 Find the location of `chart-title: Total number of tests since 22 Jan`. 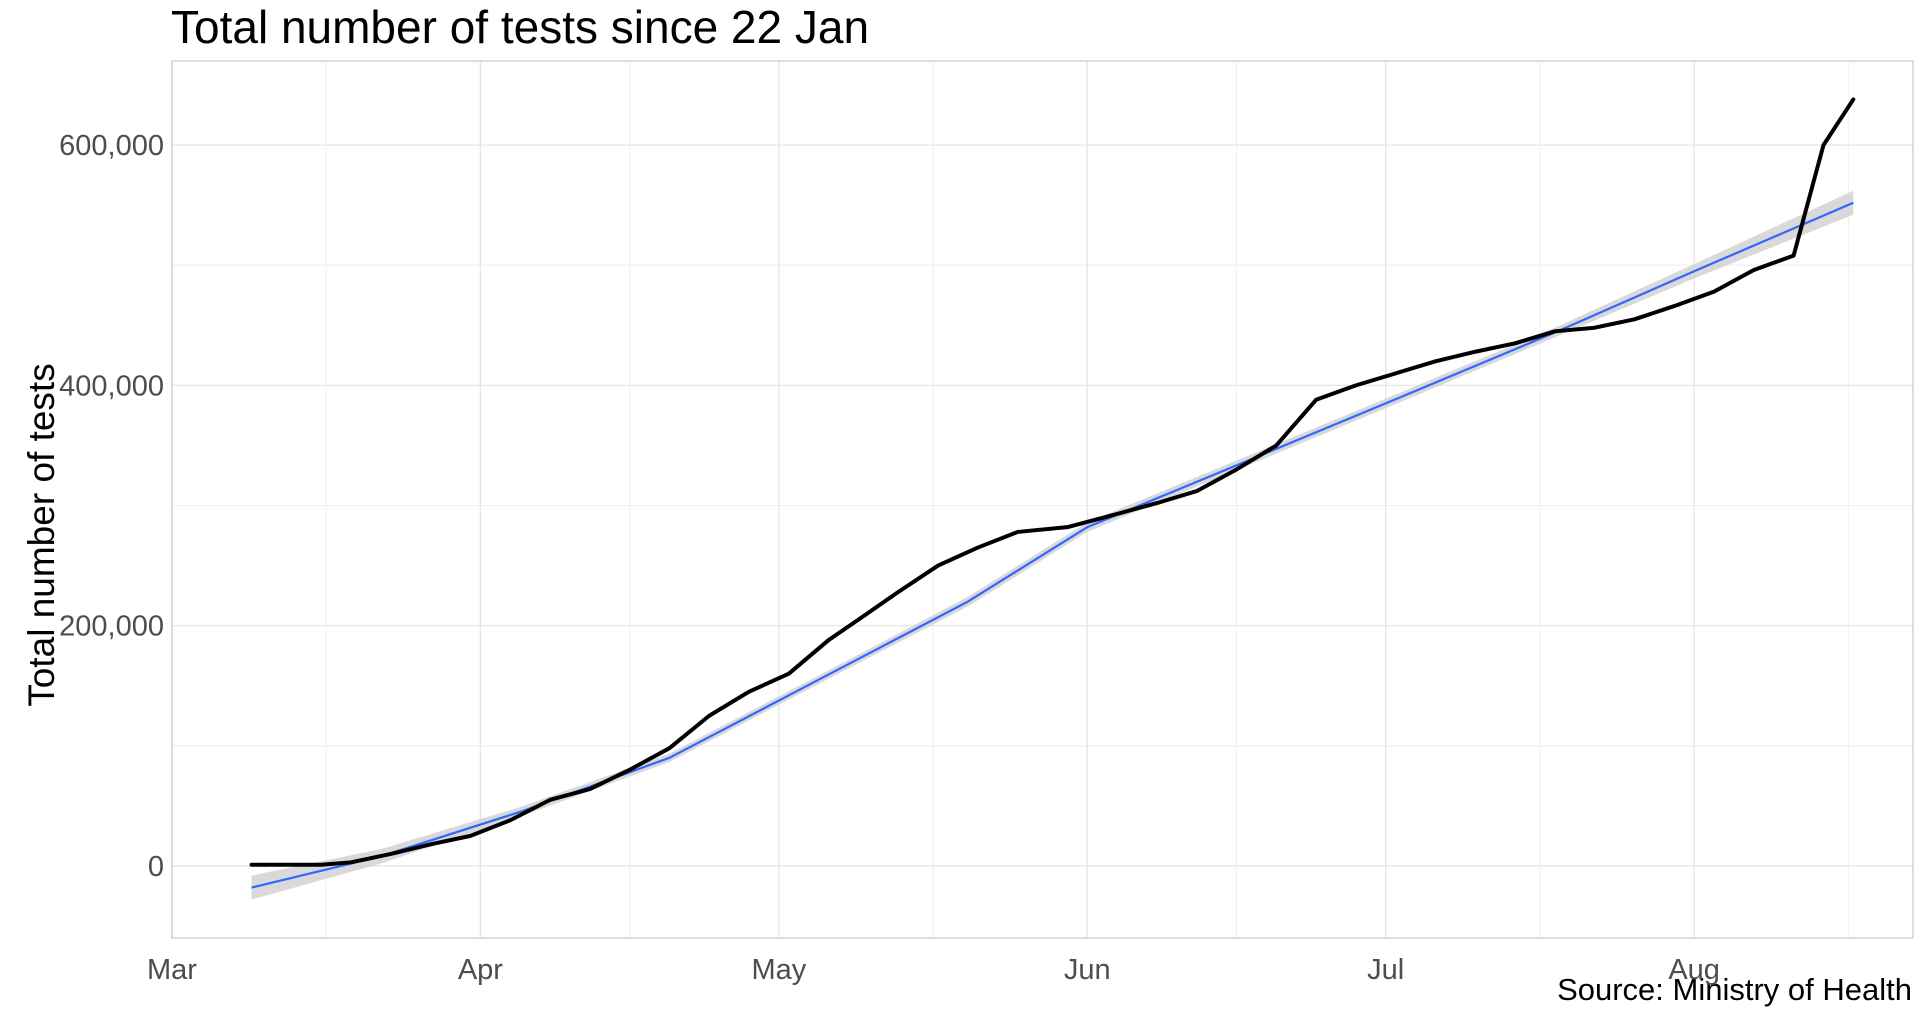

chart-title: Total number of tests since 22 Jan is located at coordinates (520, 27).